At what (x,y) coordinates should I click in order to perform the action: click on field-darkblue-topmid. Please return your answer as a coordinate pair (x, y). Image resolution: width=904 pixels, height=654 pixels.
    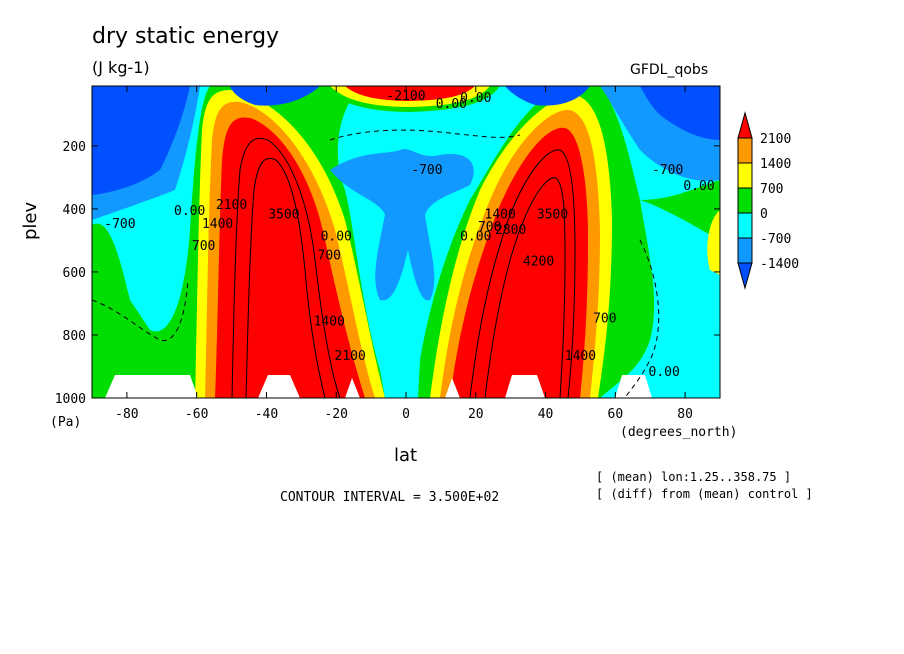
    Looking at the image, I should click on (275, 96).